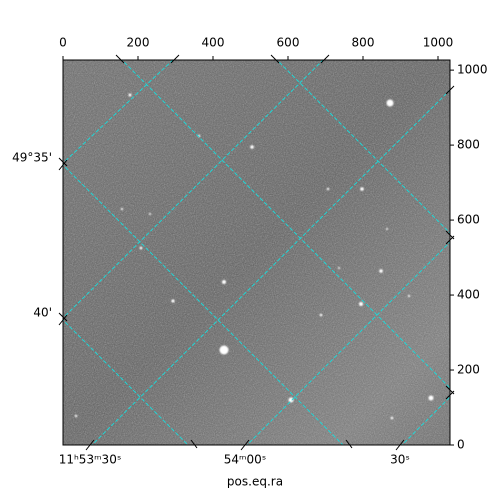 This screenshot has height=500, width=500. I want to click on y-tick-label: 1000, so click(472, 70).